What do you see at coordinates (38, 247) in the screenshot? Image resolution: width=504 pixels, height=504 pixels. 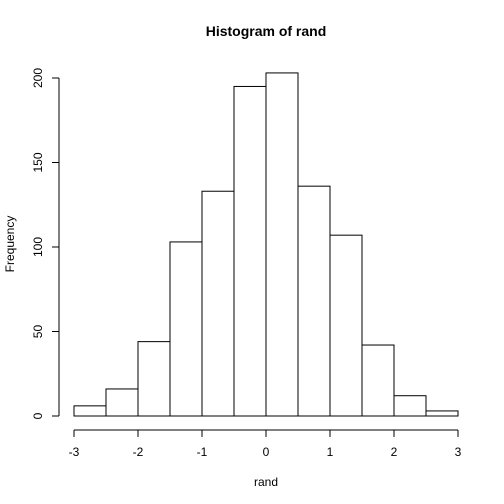 I see `y-tick-label: 100` at bounding box center [38, 247].